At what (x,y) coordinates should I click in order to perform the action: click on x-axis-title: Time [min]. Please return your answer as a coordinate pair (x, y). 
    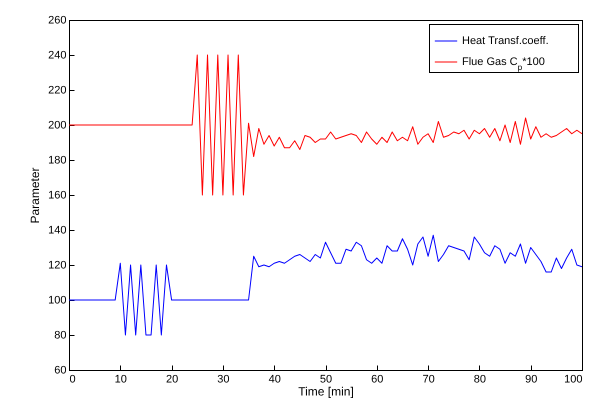
    Looking at the image, I should click on (326, 391).